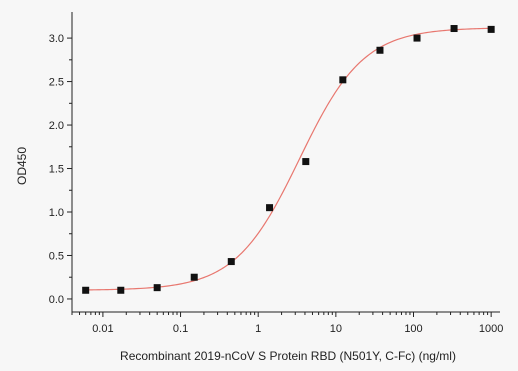  Describe the element at coordinates (56, 126) in the screenshot. I see `y-tick-label: 2.0` at that location.